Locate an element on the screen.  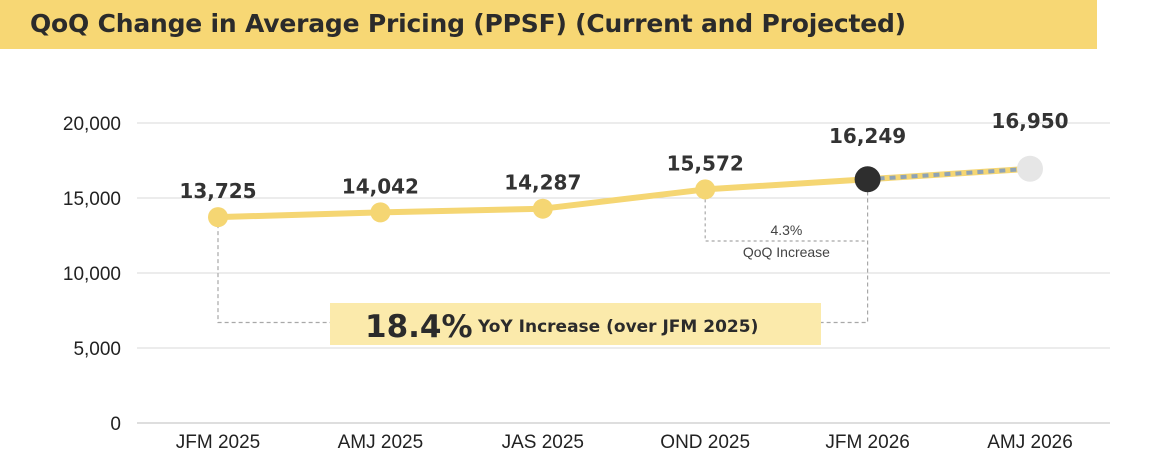
y-tick-label: 15,000 is located at coordinates (92, 199).